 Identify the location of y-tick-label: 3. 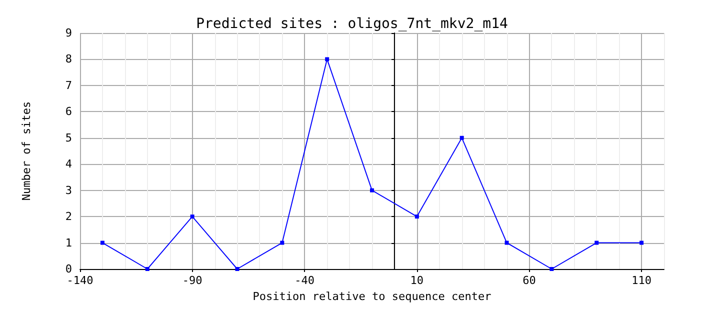
(68, 190).